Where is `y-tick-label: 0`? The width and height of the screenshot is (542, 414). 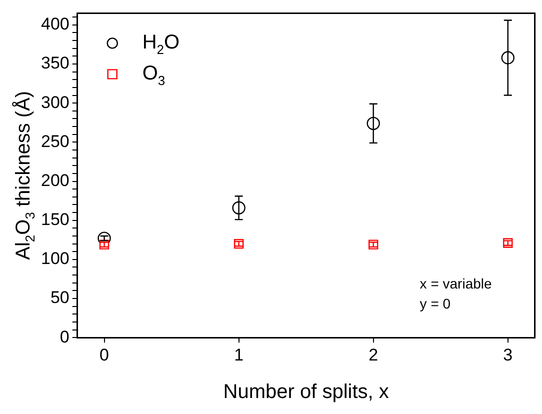 y-tick-label: 0 is located at coordinates (65, 336).